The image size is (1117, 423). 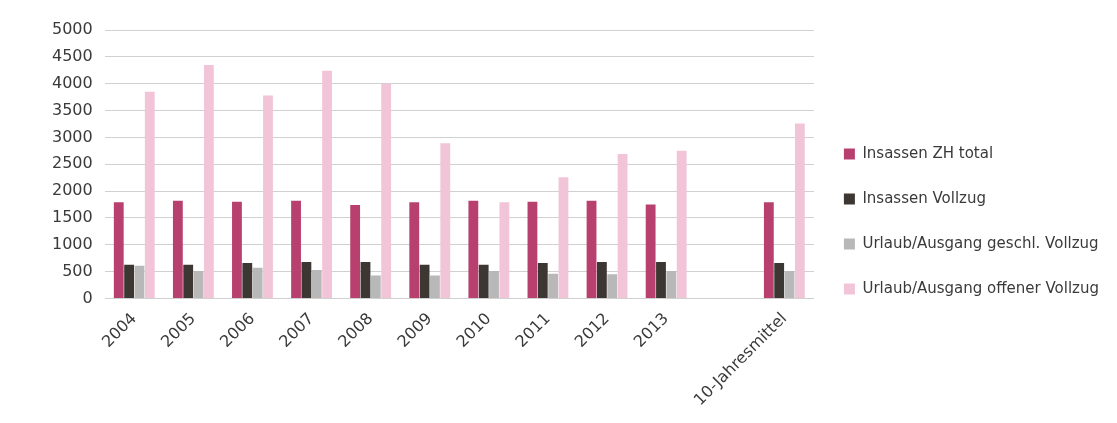 I want to click on y-tick-label: 0, so click(x=87, y=297).